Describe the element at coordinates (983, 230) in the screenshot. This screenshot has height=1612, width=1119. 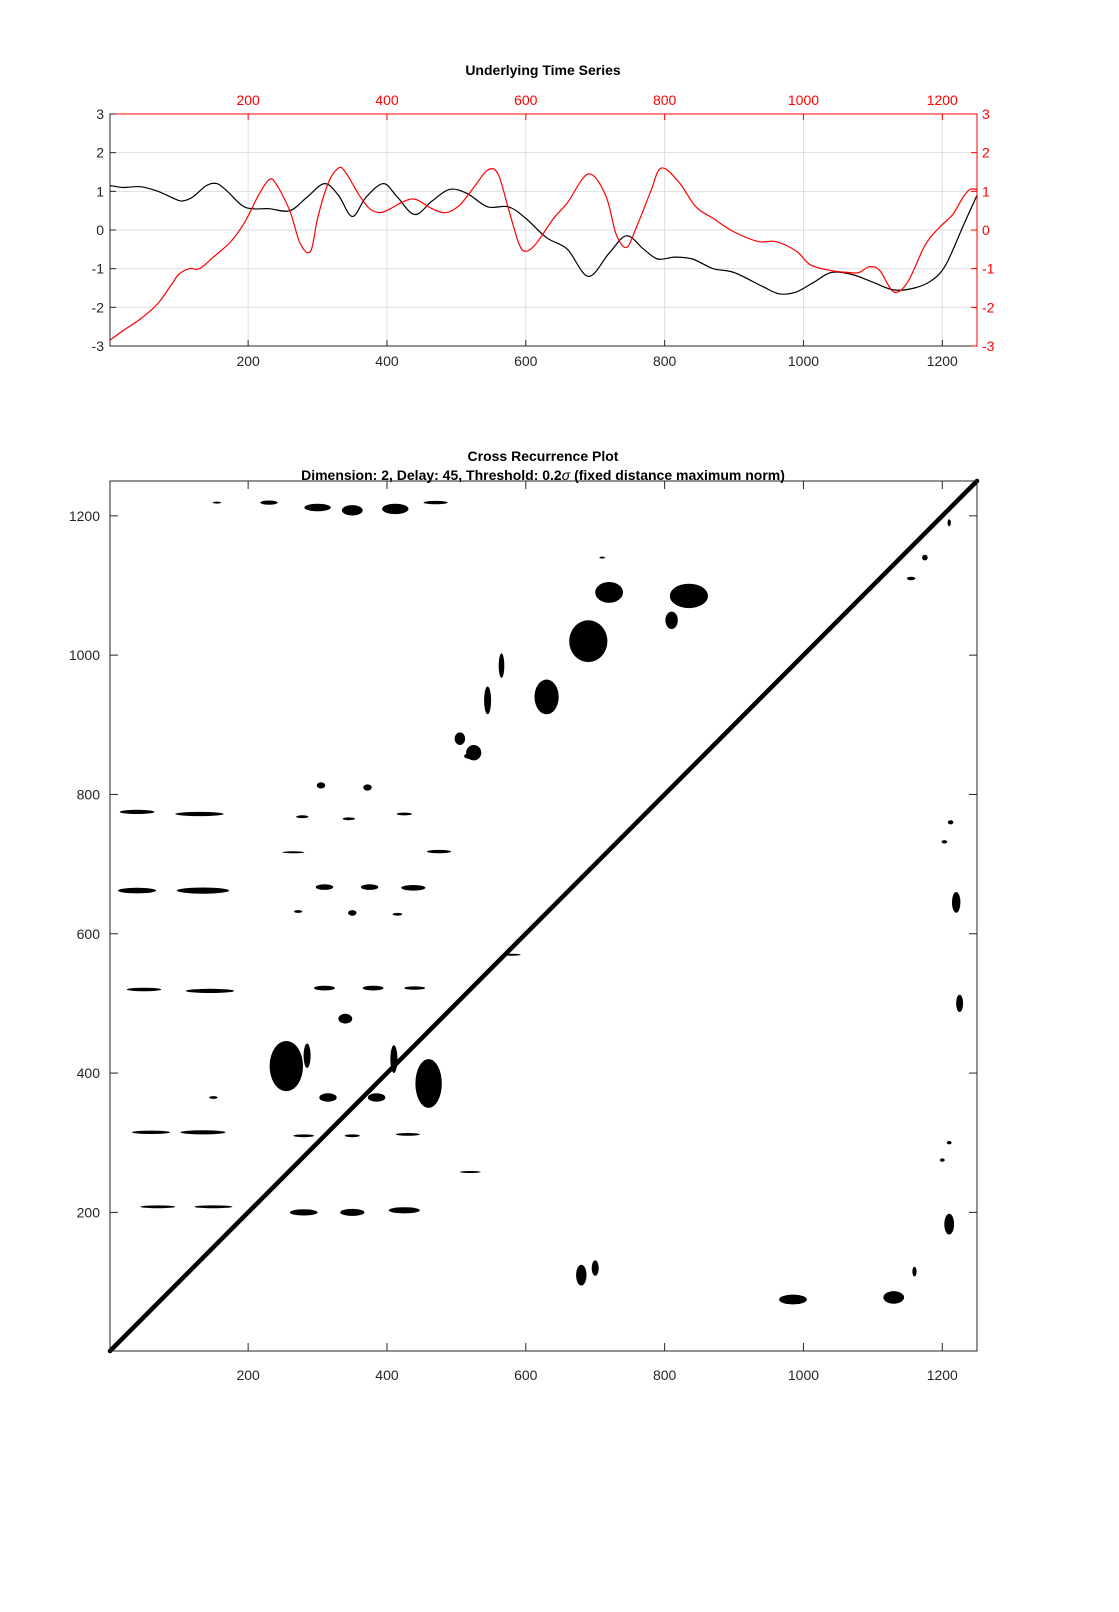
I see `time-series-right-y-ticks: 3 2 1 0 -1 -2 -3` at that location.